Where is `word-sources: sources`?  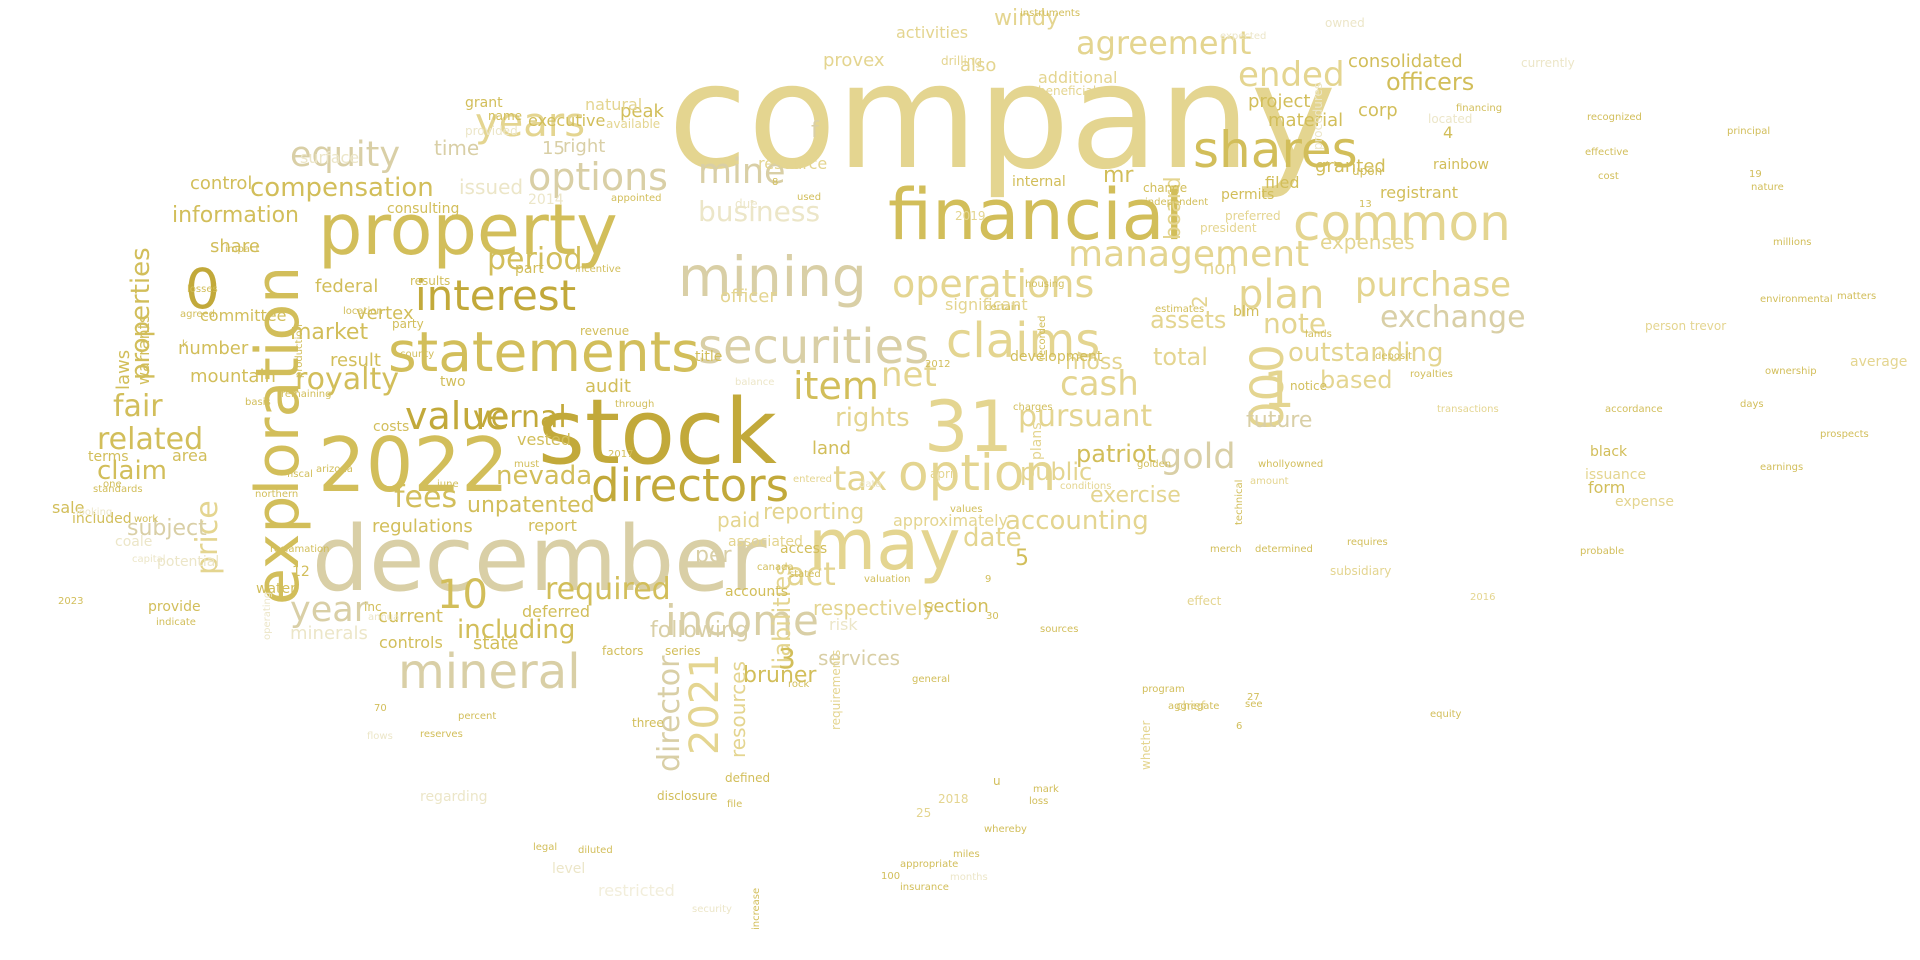 word-sources: sources is located at coordinates (1059, 629).